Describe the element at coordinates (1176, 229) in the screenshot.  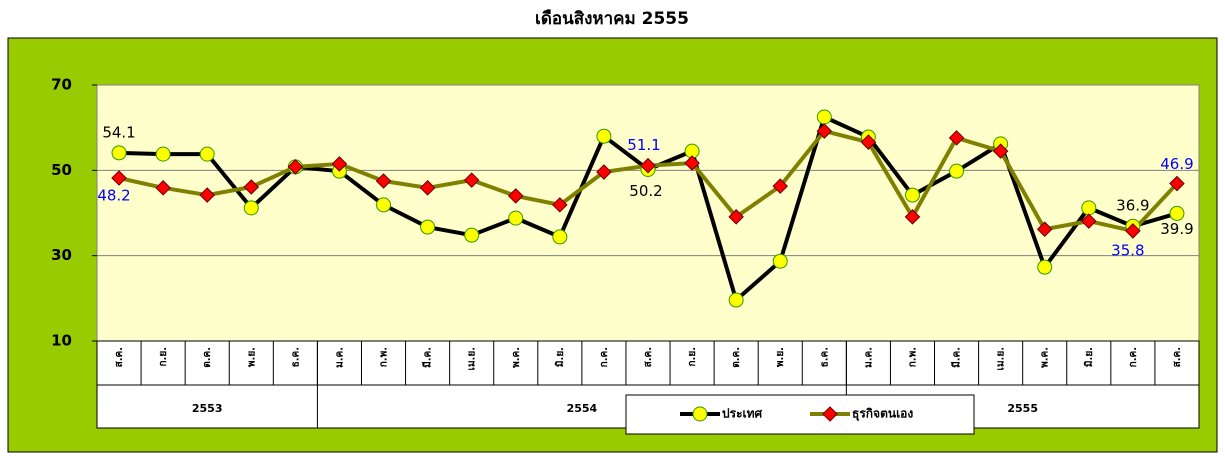
I see `data-label: 39.9` at that location.